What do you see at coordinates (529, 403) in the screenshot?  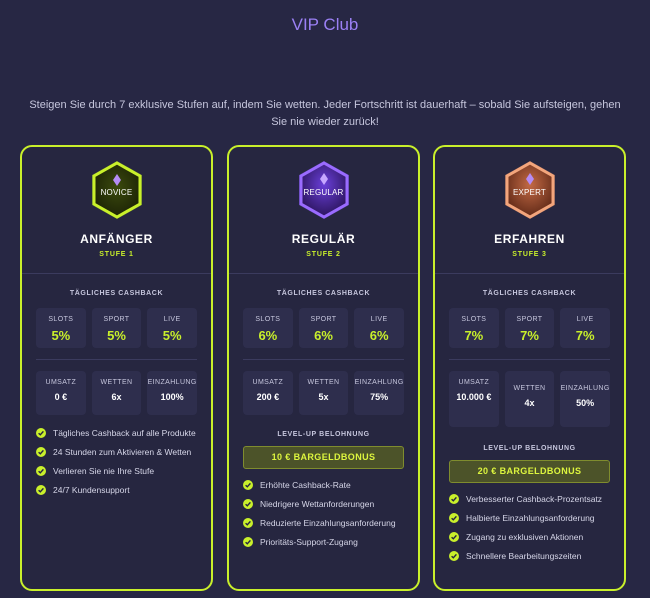 I see `stat-value: 4x` at bounding box center [529, 403].